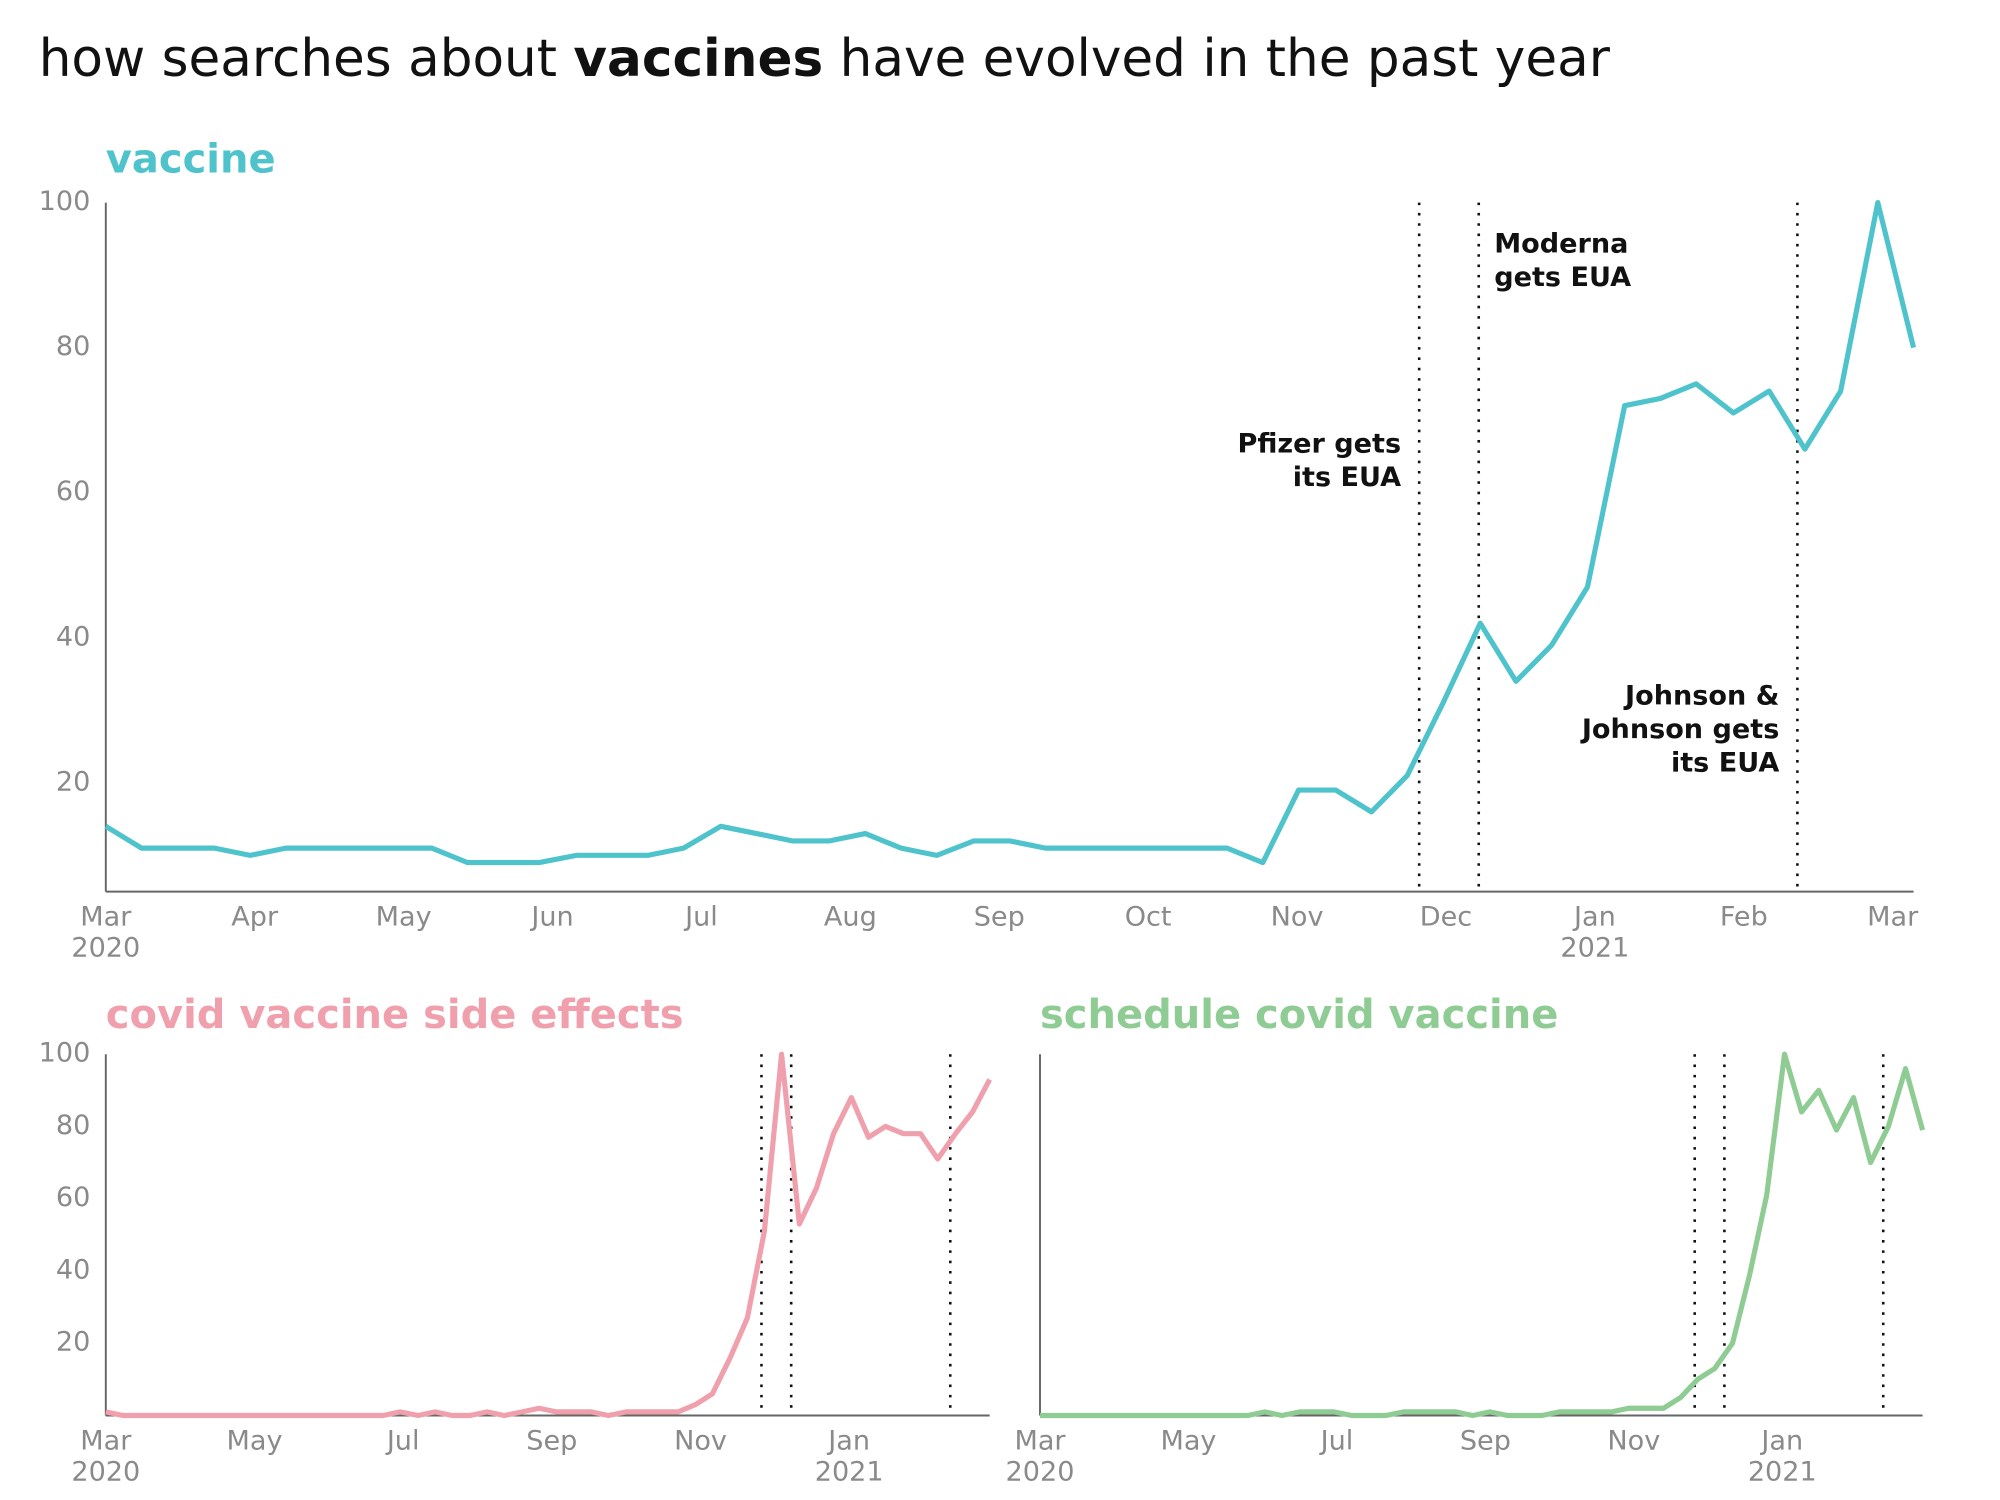  What do you see at coordinates (1319, 444) in the screenshot?
I see `annotation: Pfizer gets` at bounding box center [1319, 444].